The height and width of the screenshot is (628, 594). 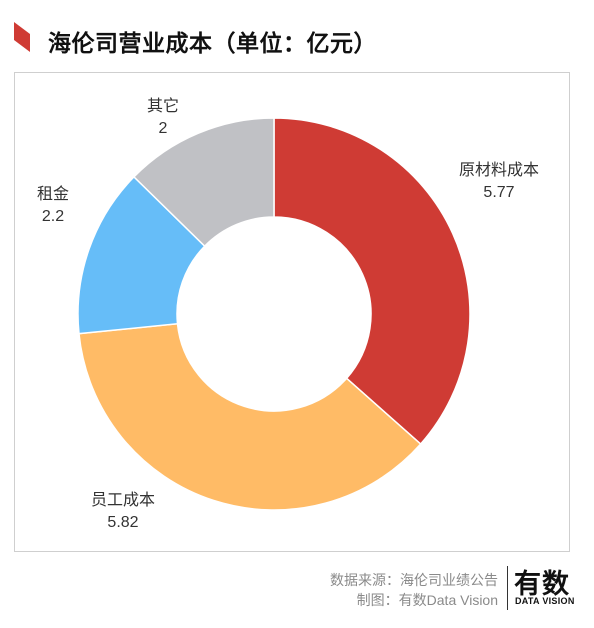 What do you see at coordinates (53, 194) in the screenshot?
I see `label-rent: 租金` at bounding box center [53, 194].